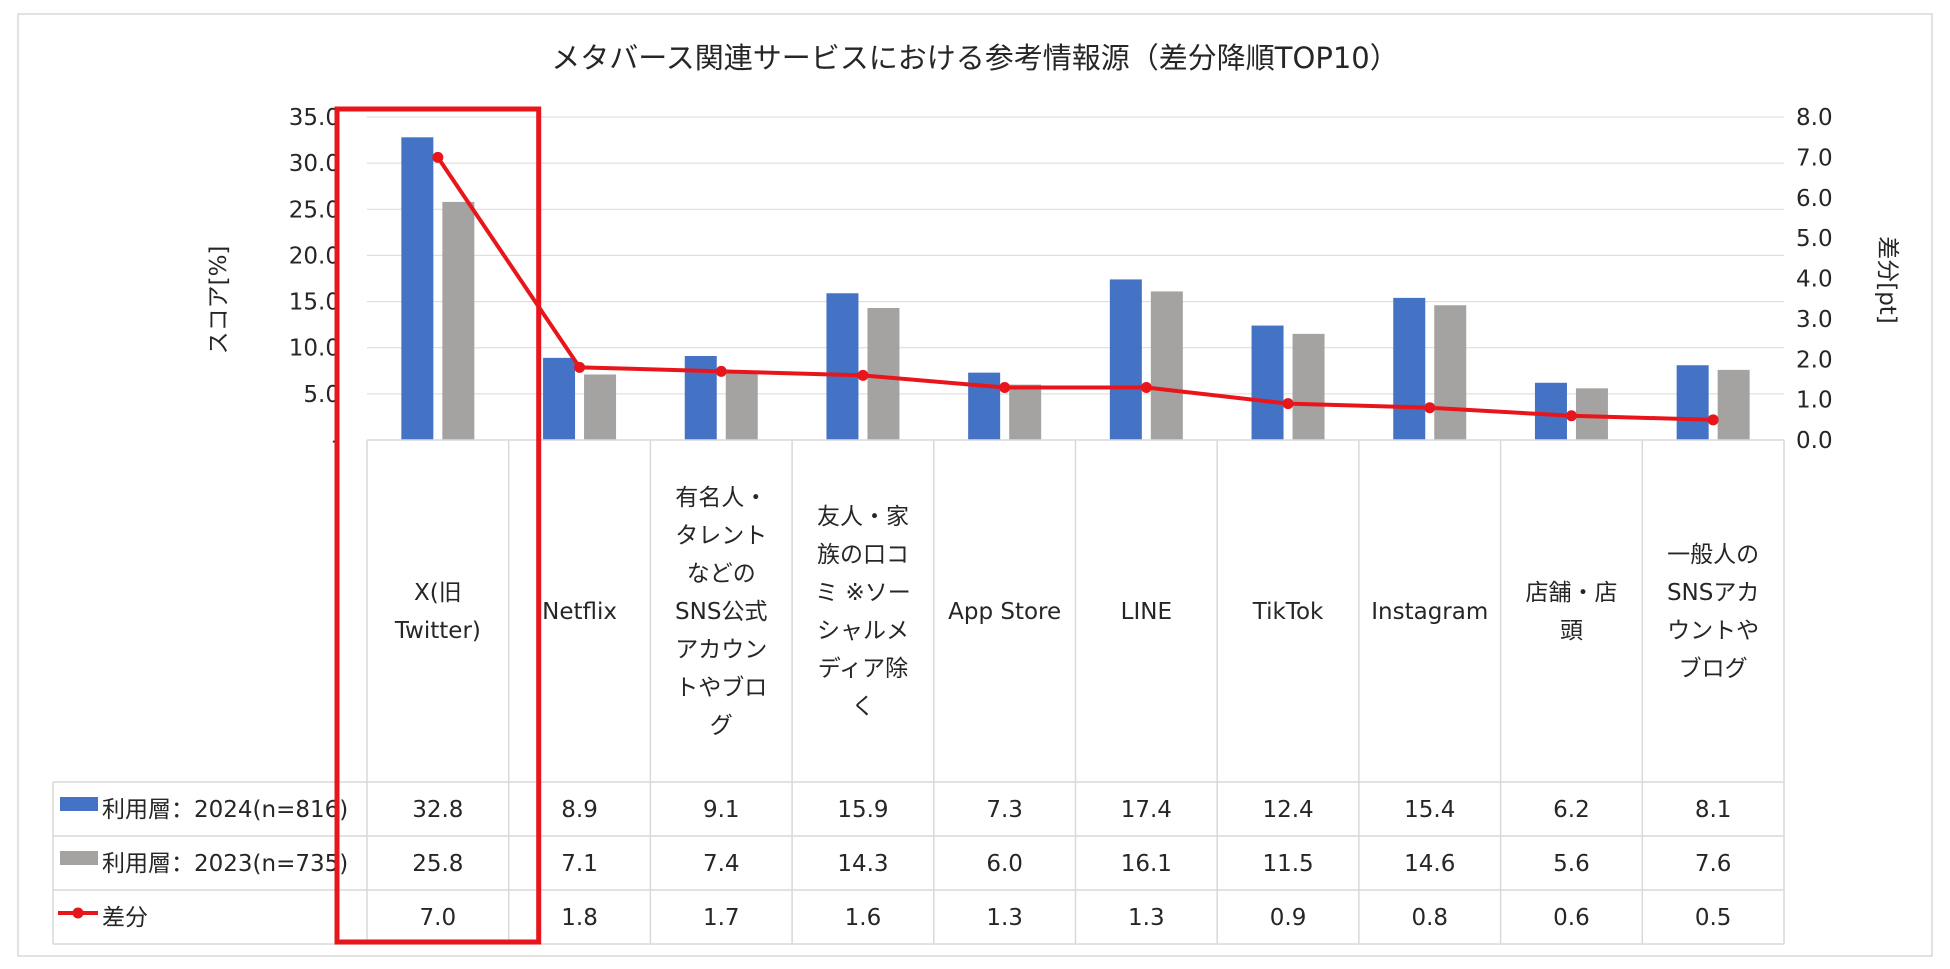  Describe the element at coordinates (721, 536) in the screenshot. I see `category-label: タレント` at that location.